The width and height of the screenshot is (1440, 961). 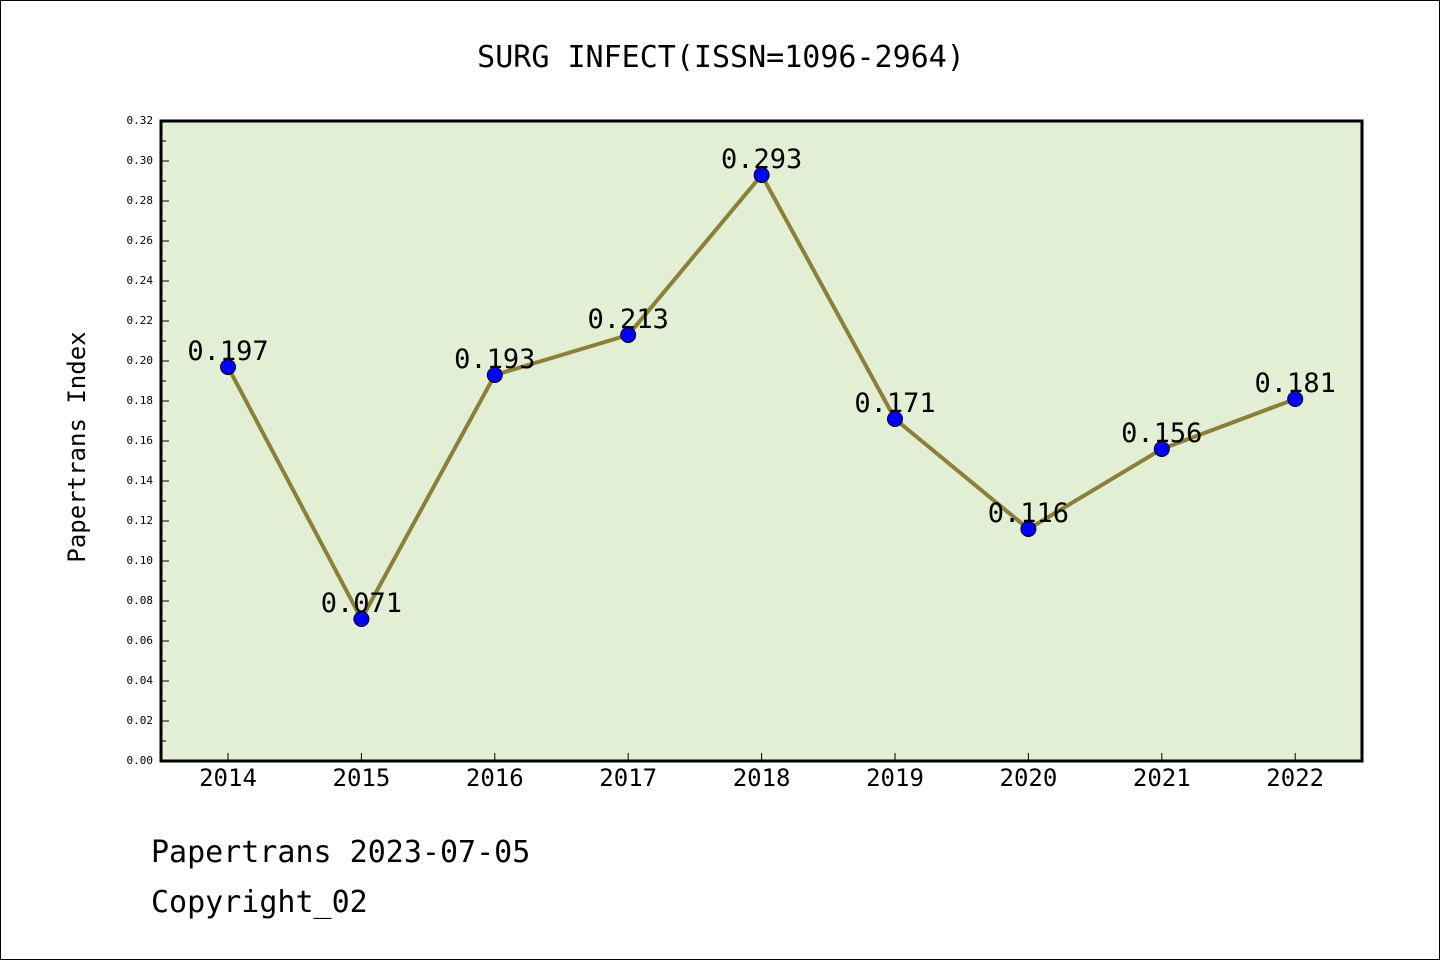 What do you see at coordinates (140, 680) in the screenshot?
I see `y-tick-label: 0.04` at bounding box center [140, 680].